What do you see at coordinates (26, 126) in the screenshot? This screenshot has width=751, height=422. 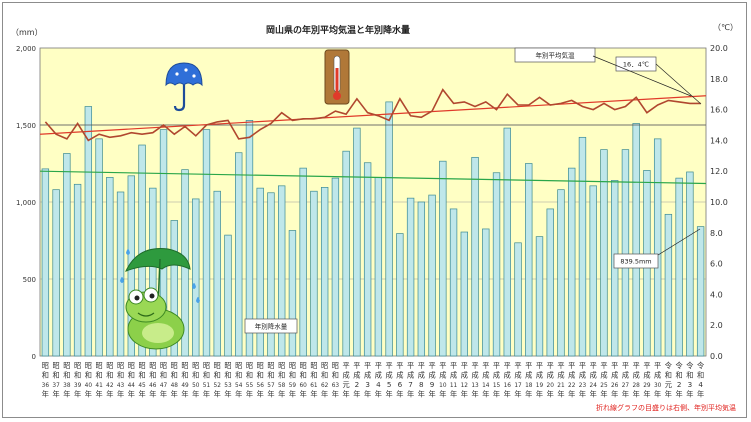 I see `y-left-tick-label: 1,500` at bounding box center [26, 126].